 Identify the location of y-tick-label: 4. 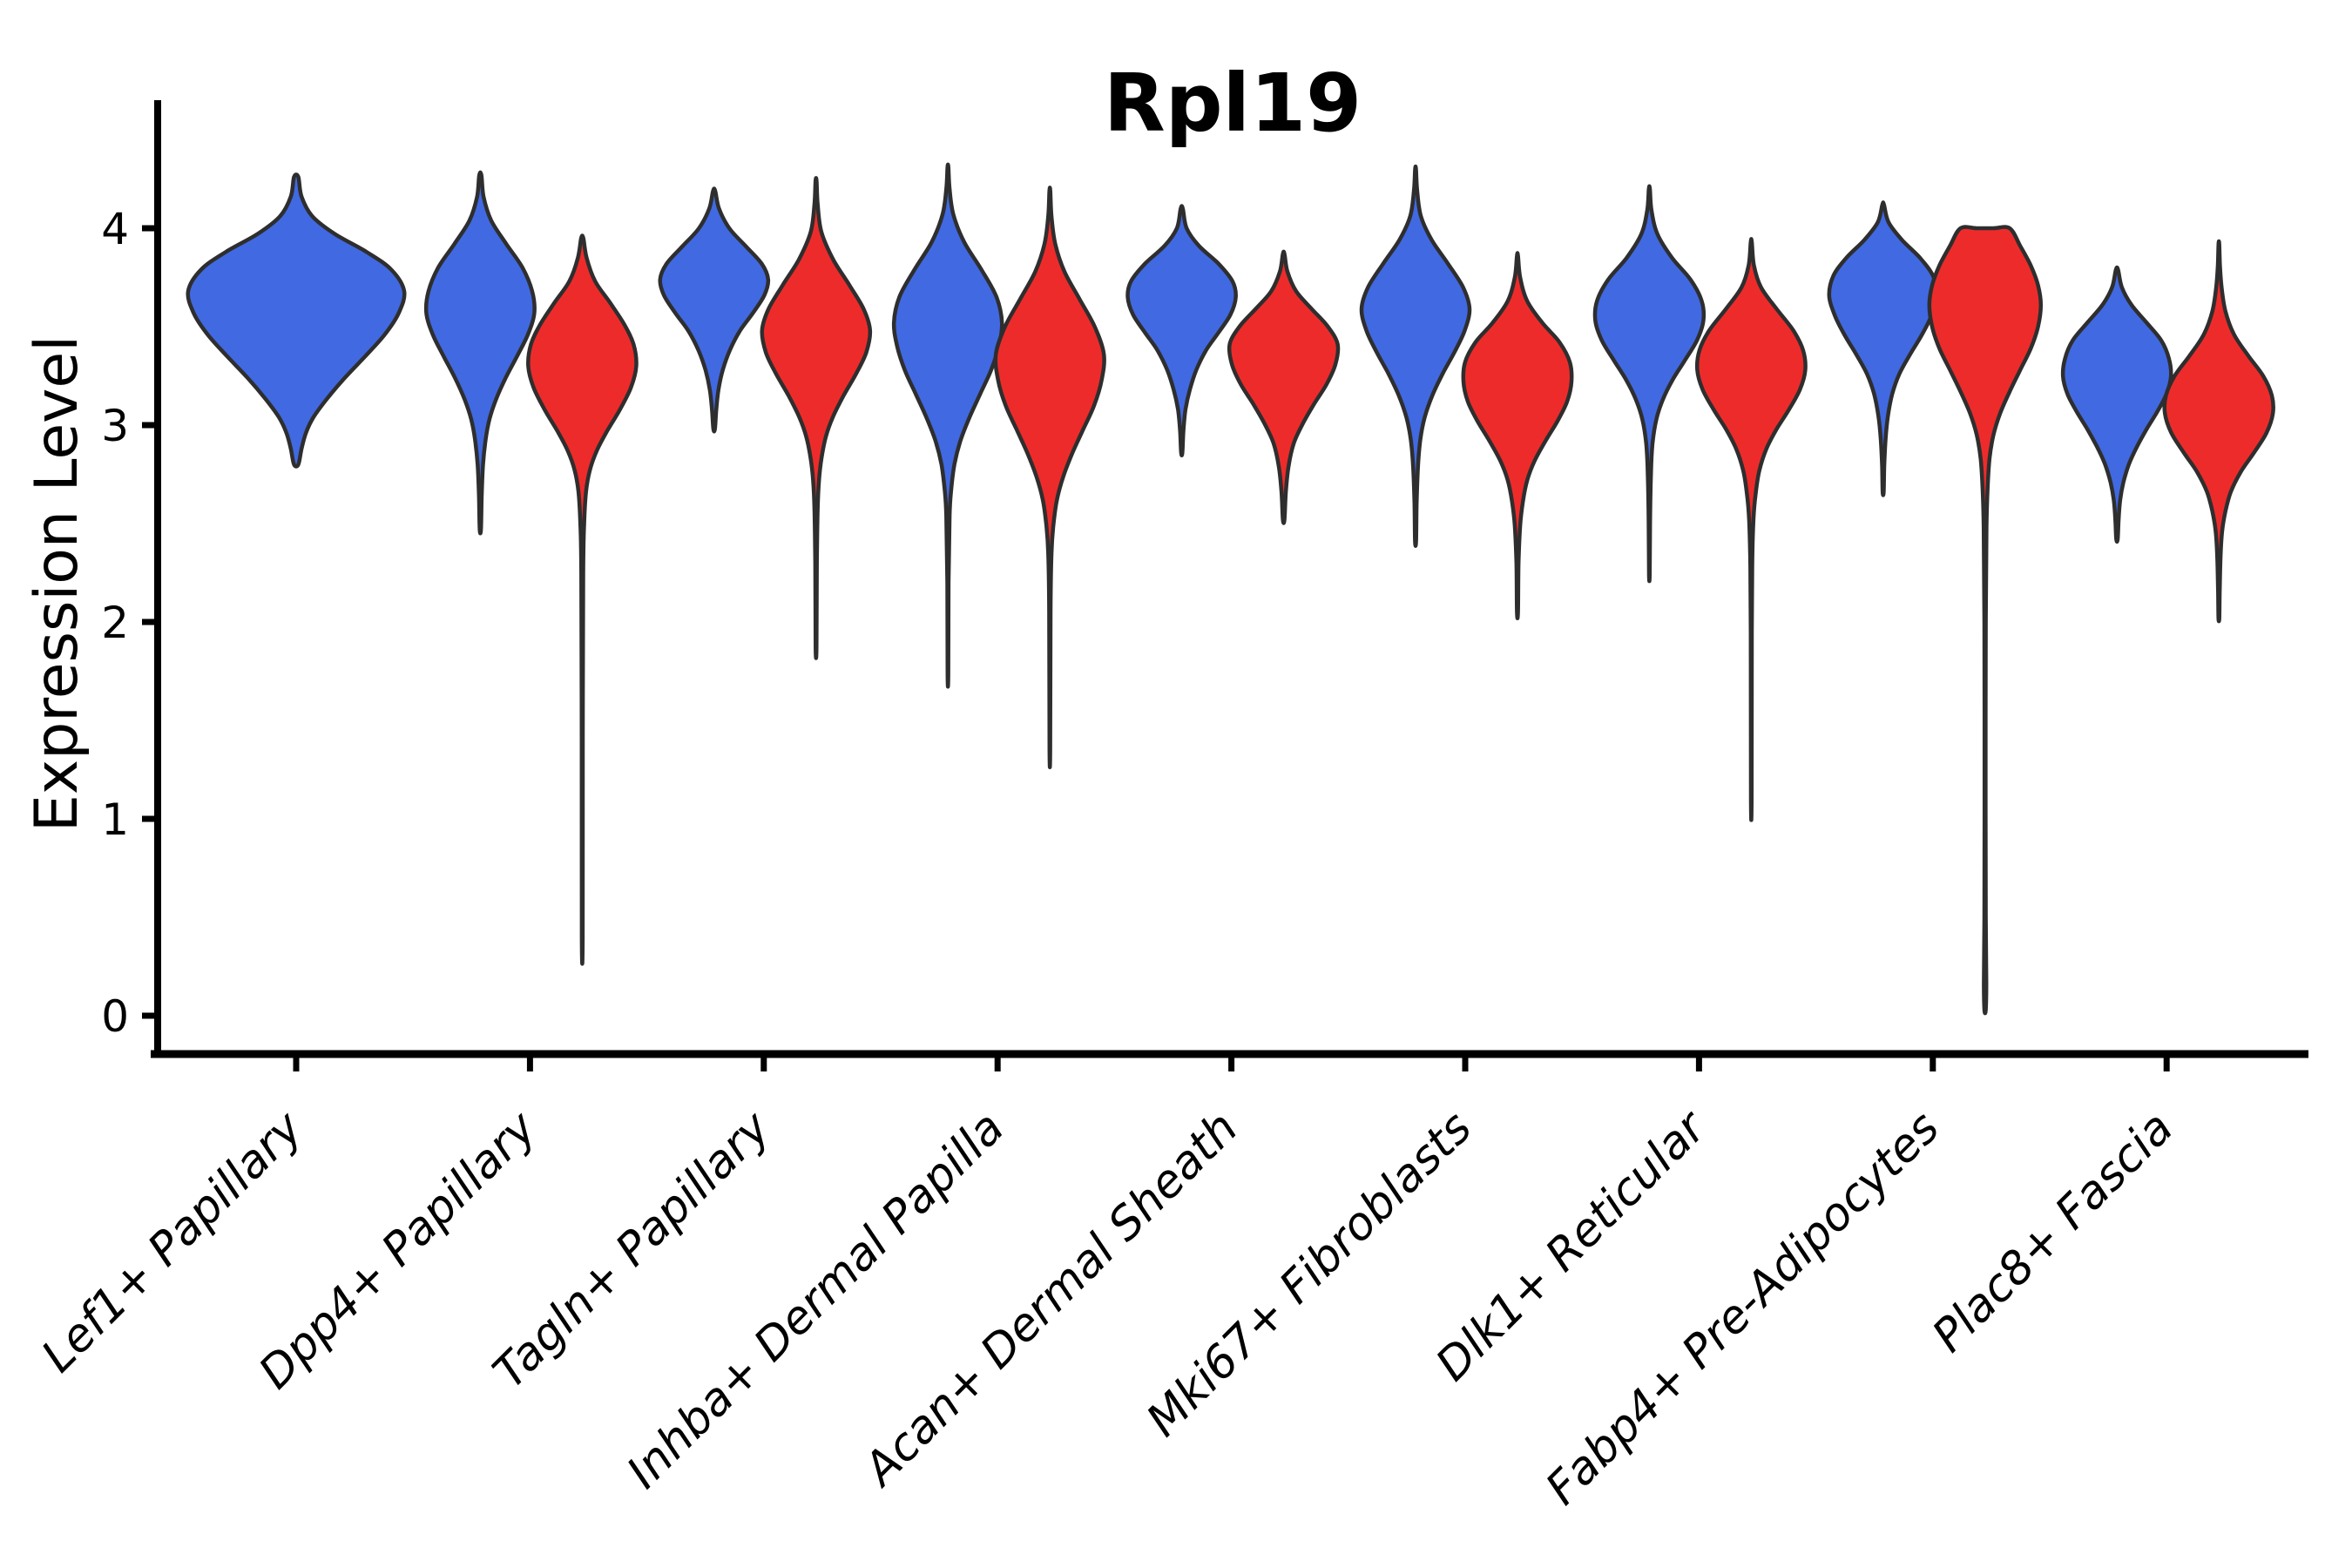
(115, 229).